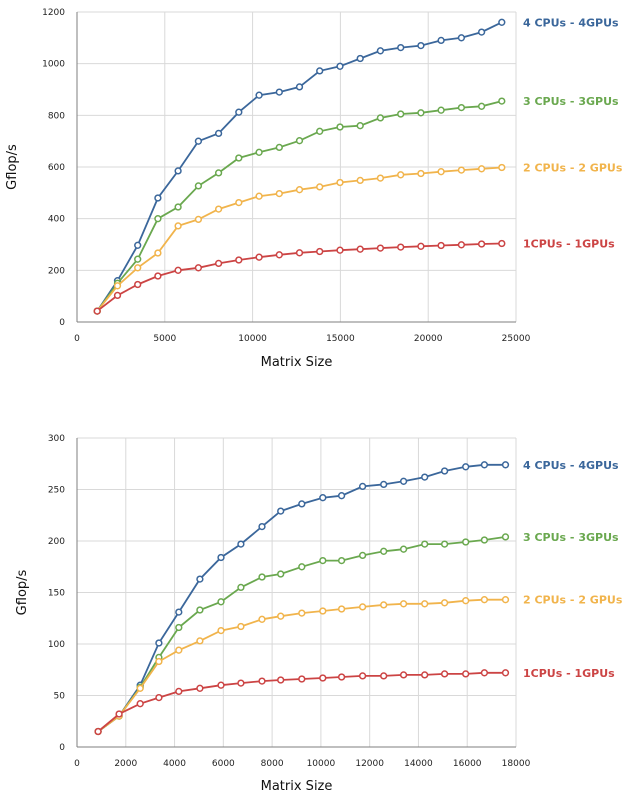 The image size is (624, 801). Describe the element at coordinates (297, 786) in the screenshot. I see `x-axis-title: Matrix Size` at that location.